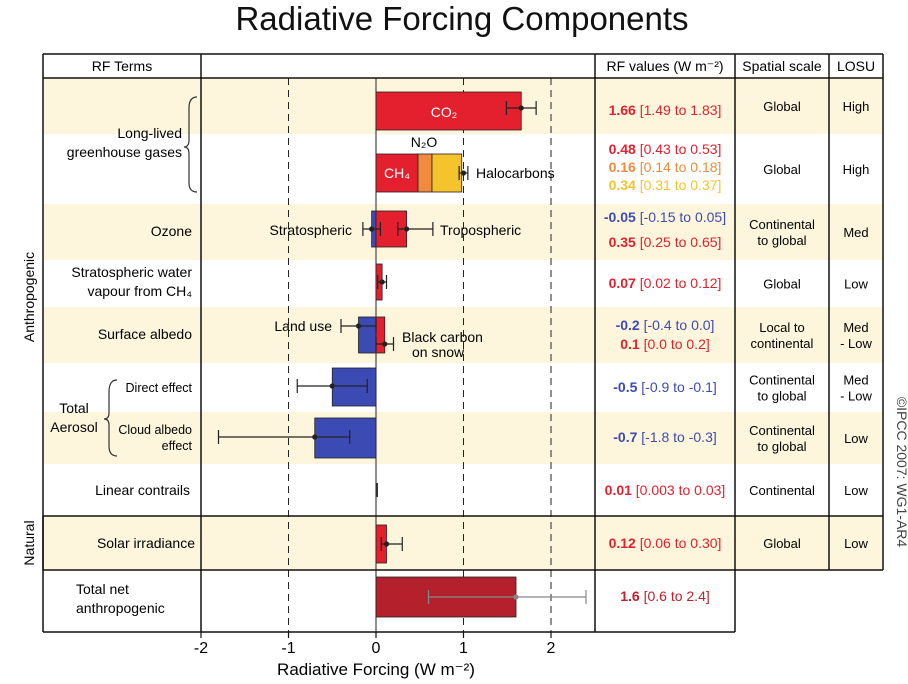 Image resolution: width=908 pixels, height=684 pixels. I want to click on x-axis-title: Radiative Forcing (W m⁻²), so click(376, 669).